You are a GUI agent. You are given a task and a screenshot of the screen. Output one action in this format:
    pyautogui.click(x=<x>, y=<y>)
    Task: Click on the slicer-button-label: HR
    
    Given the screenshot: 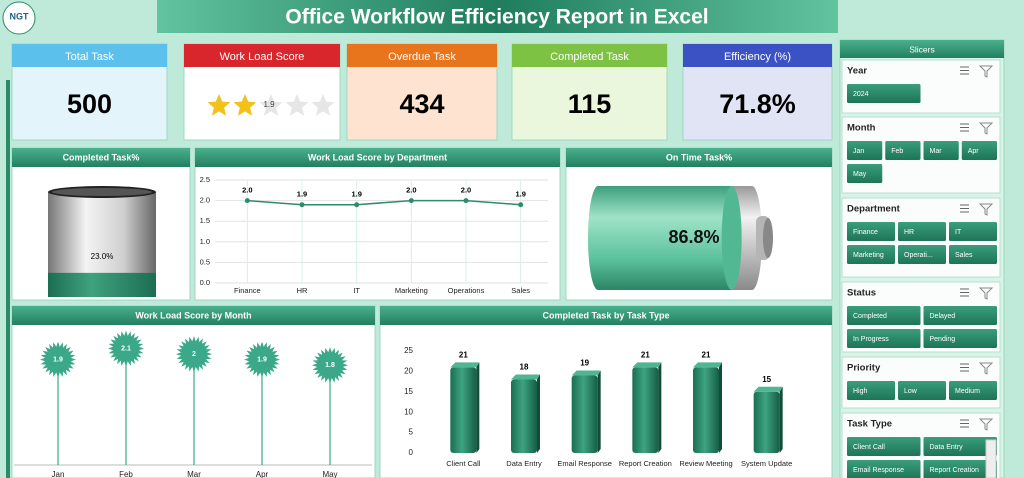 What is the action you would take?
    pyautogui.click(x=909, y=232)
    